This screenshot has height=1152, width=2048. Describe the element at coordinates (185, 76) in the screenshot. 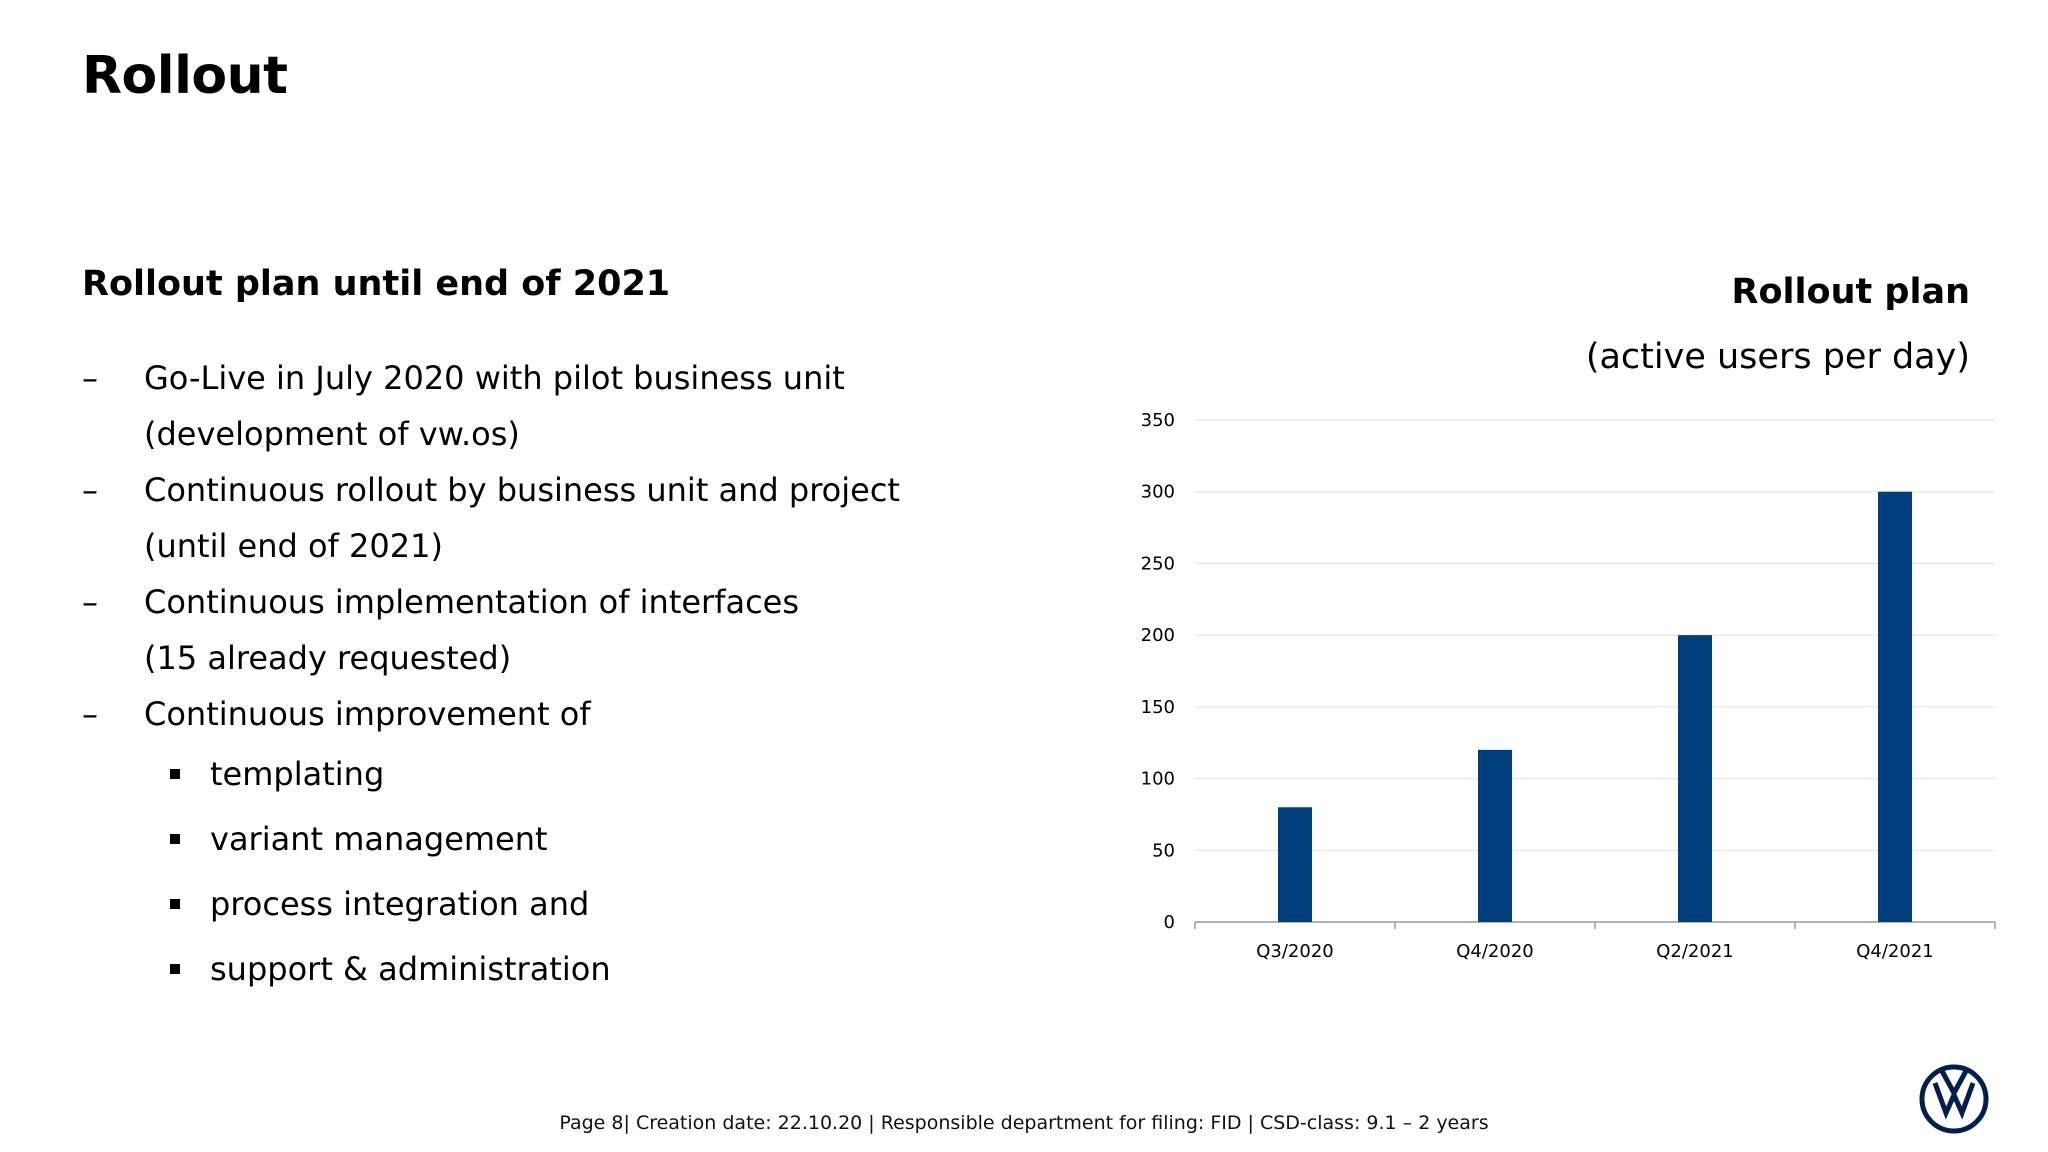

I see `page-title: Rollout` at that location.